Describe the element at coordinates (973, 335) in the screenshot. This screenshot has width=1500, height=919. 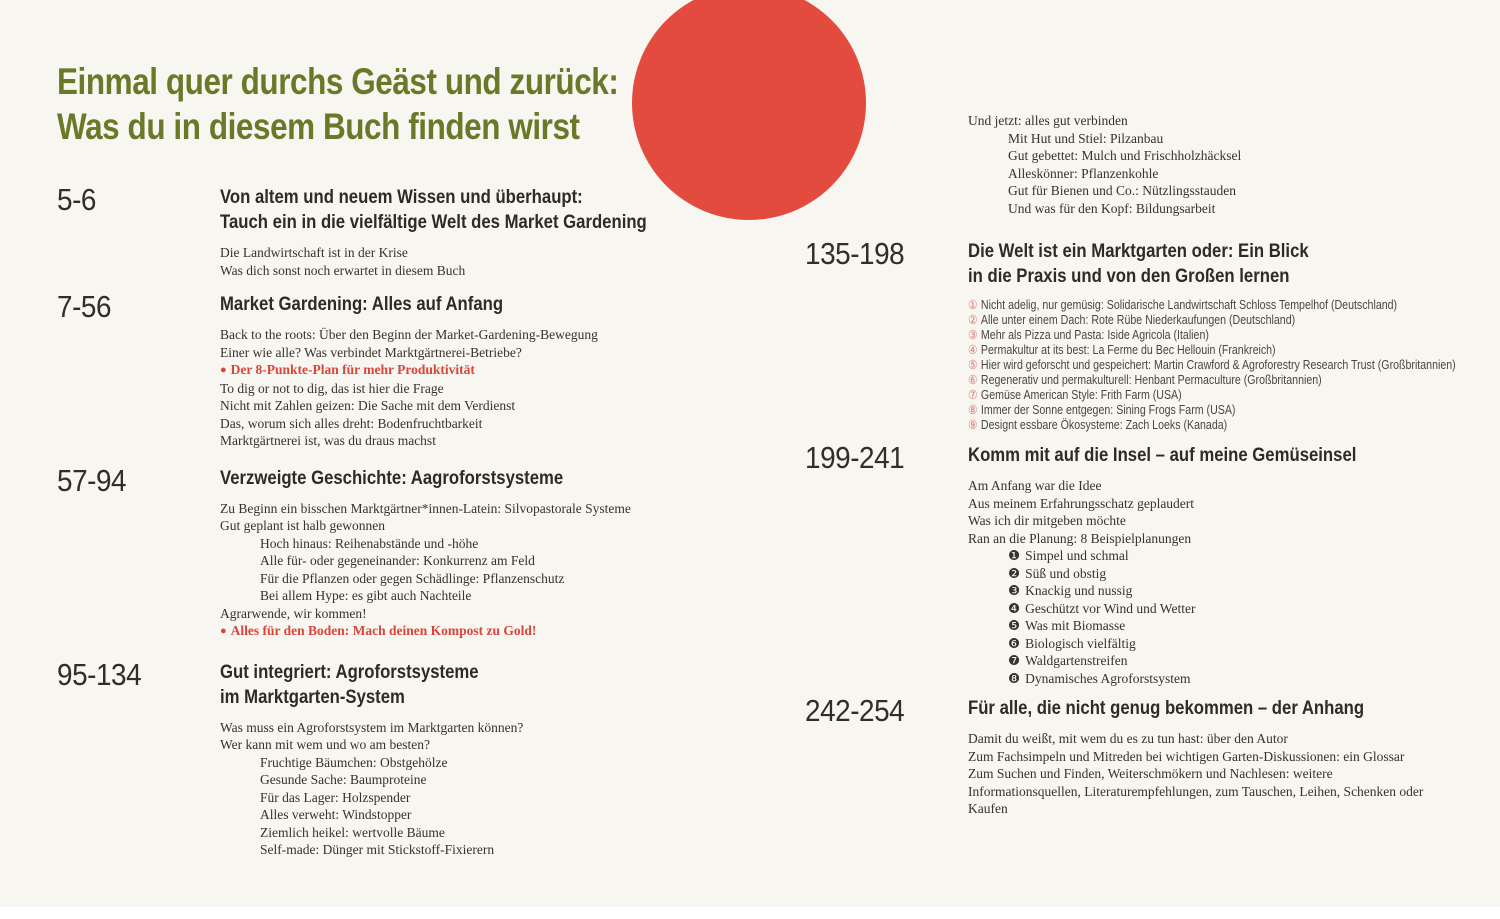
I see `circled-number-icon: ③` at that location.